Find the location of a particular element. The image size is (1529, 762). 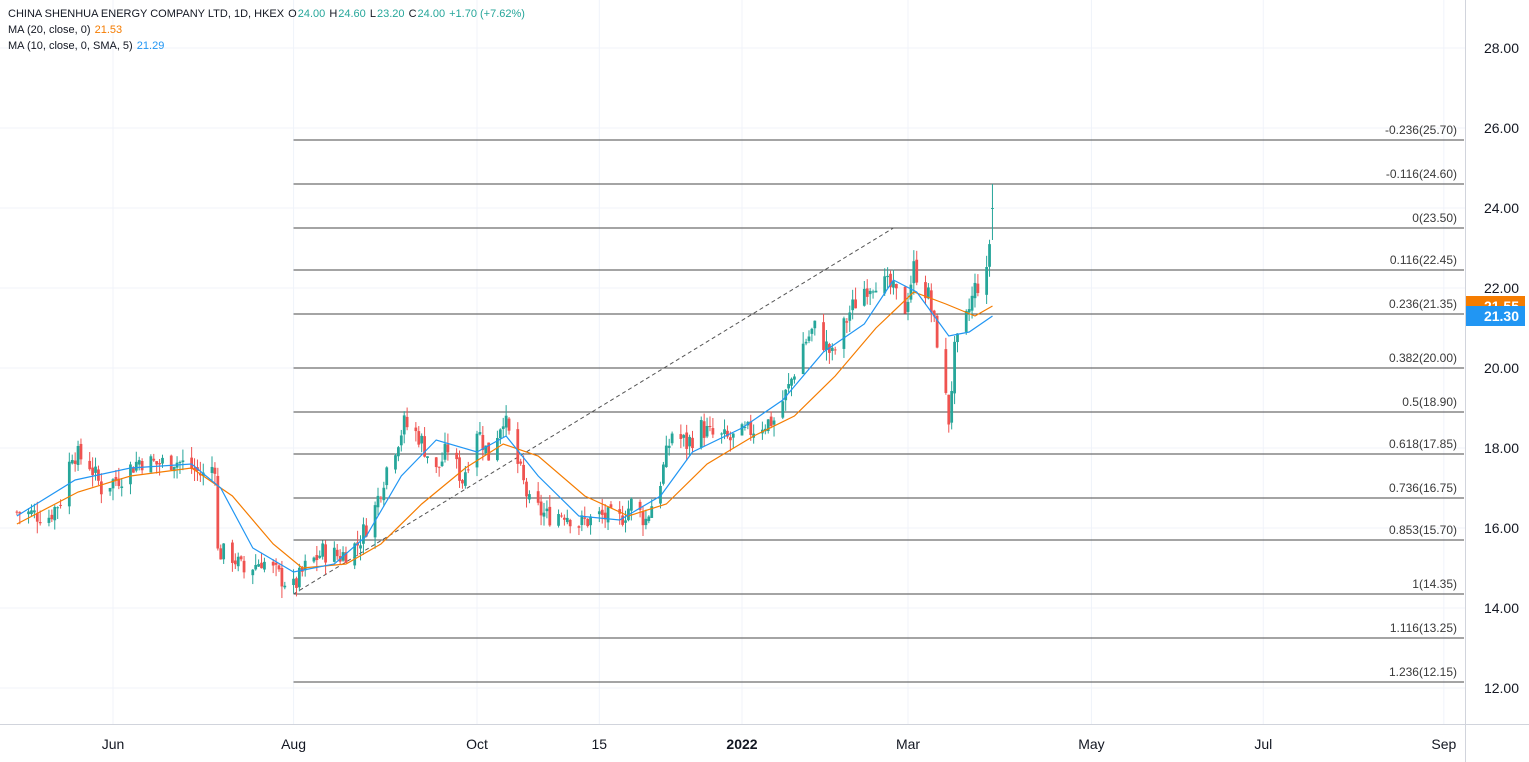

price-tick-label: 20.00 is located at coordinates (1501, 368).